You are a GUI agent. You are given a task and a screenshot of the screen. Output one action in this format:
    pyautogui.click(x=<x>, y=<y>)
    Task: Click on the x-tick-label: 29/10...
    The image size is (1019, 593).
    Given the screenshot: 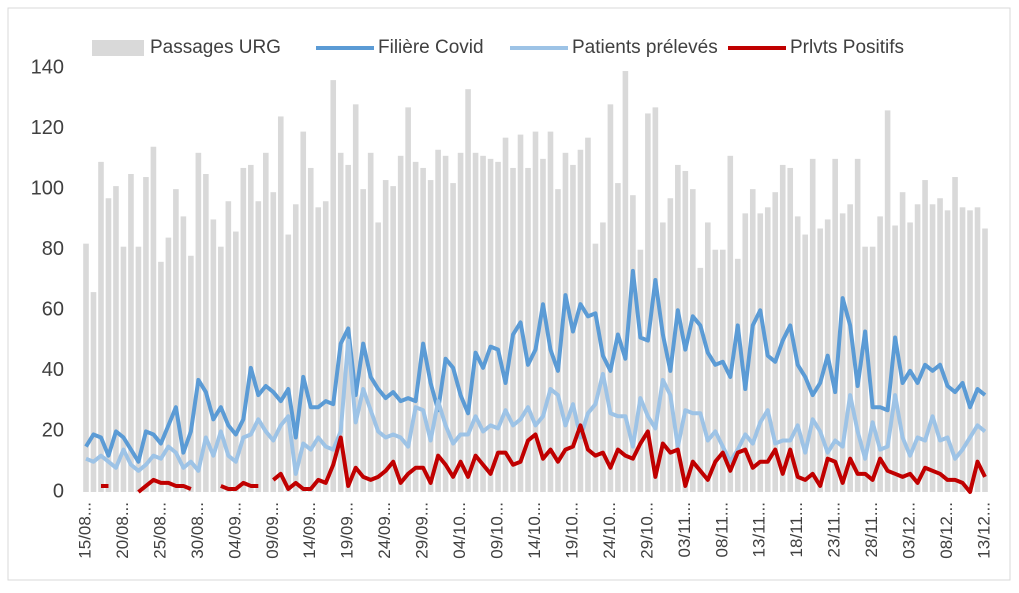 What is the action you would take?
    pyautogui.click(x=646, y=530)
    